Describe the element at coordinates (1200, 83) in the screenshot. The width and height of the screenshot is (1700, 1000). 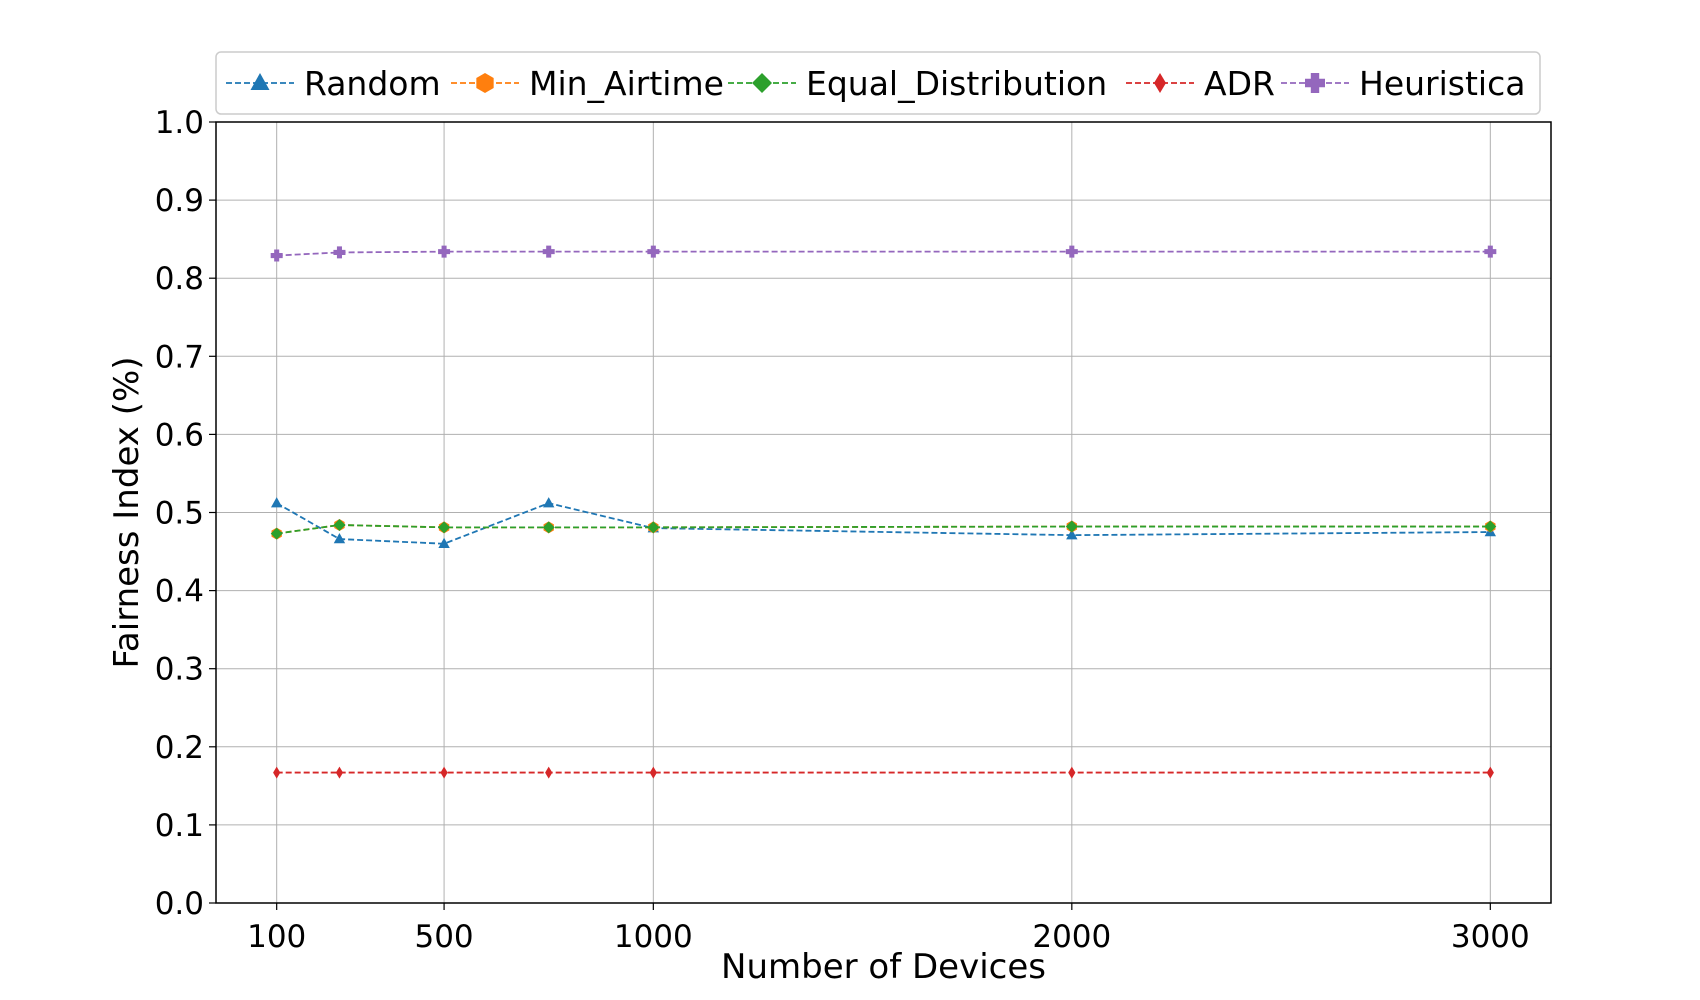
I see `legend-item-adr: ADR` at that location.